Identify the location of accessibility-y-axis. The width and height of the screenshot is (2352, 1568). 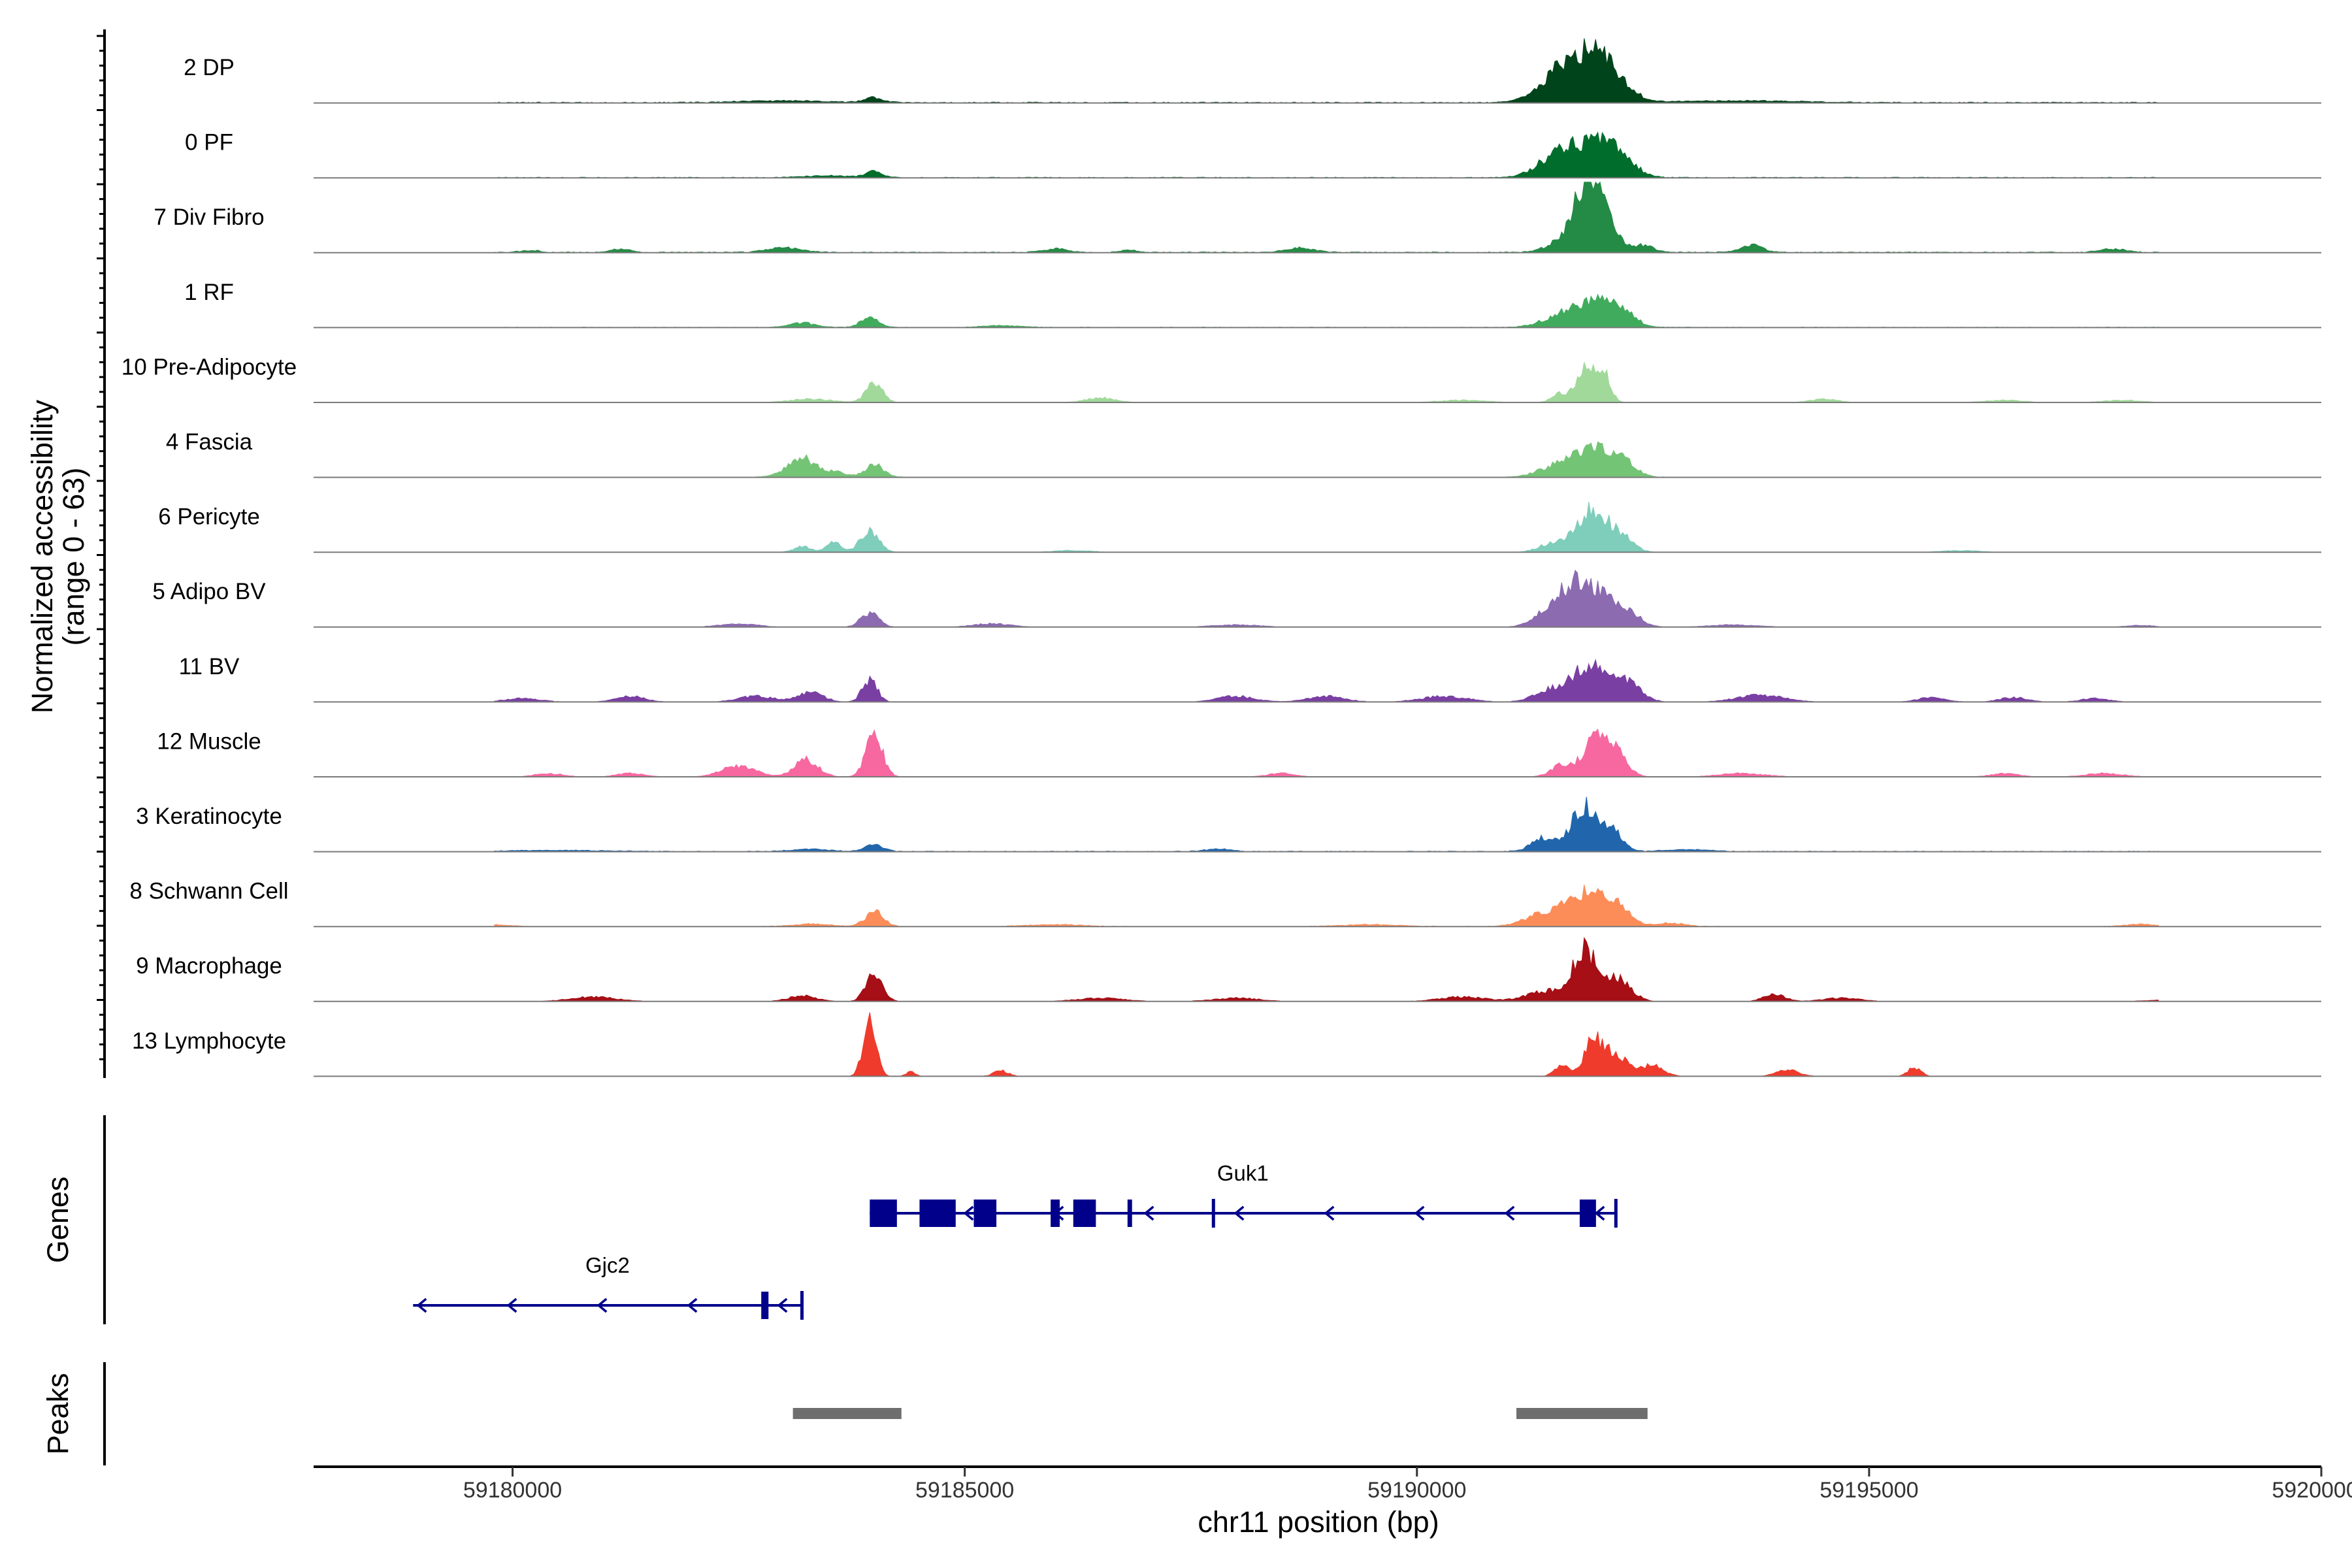
(101, 553).